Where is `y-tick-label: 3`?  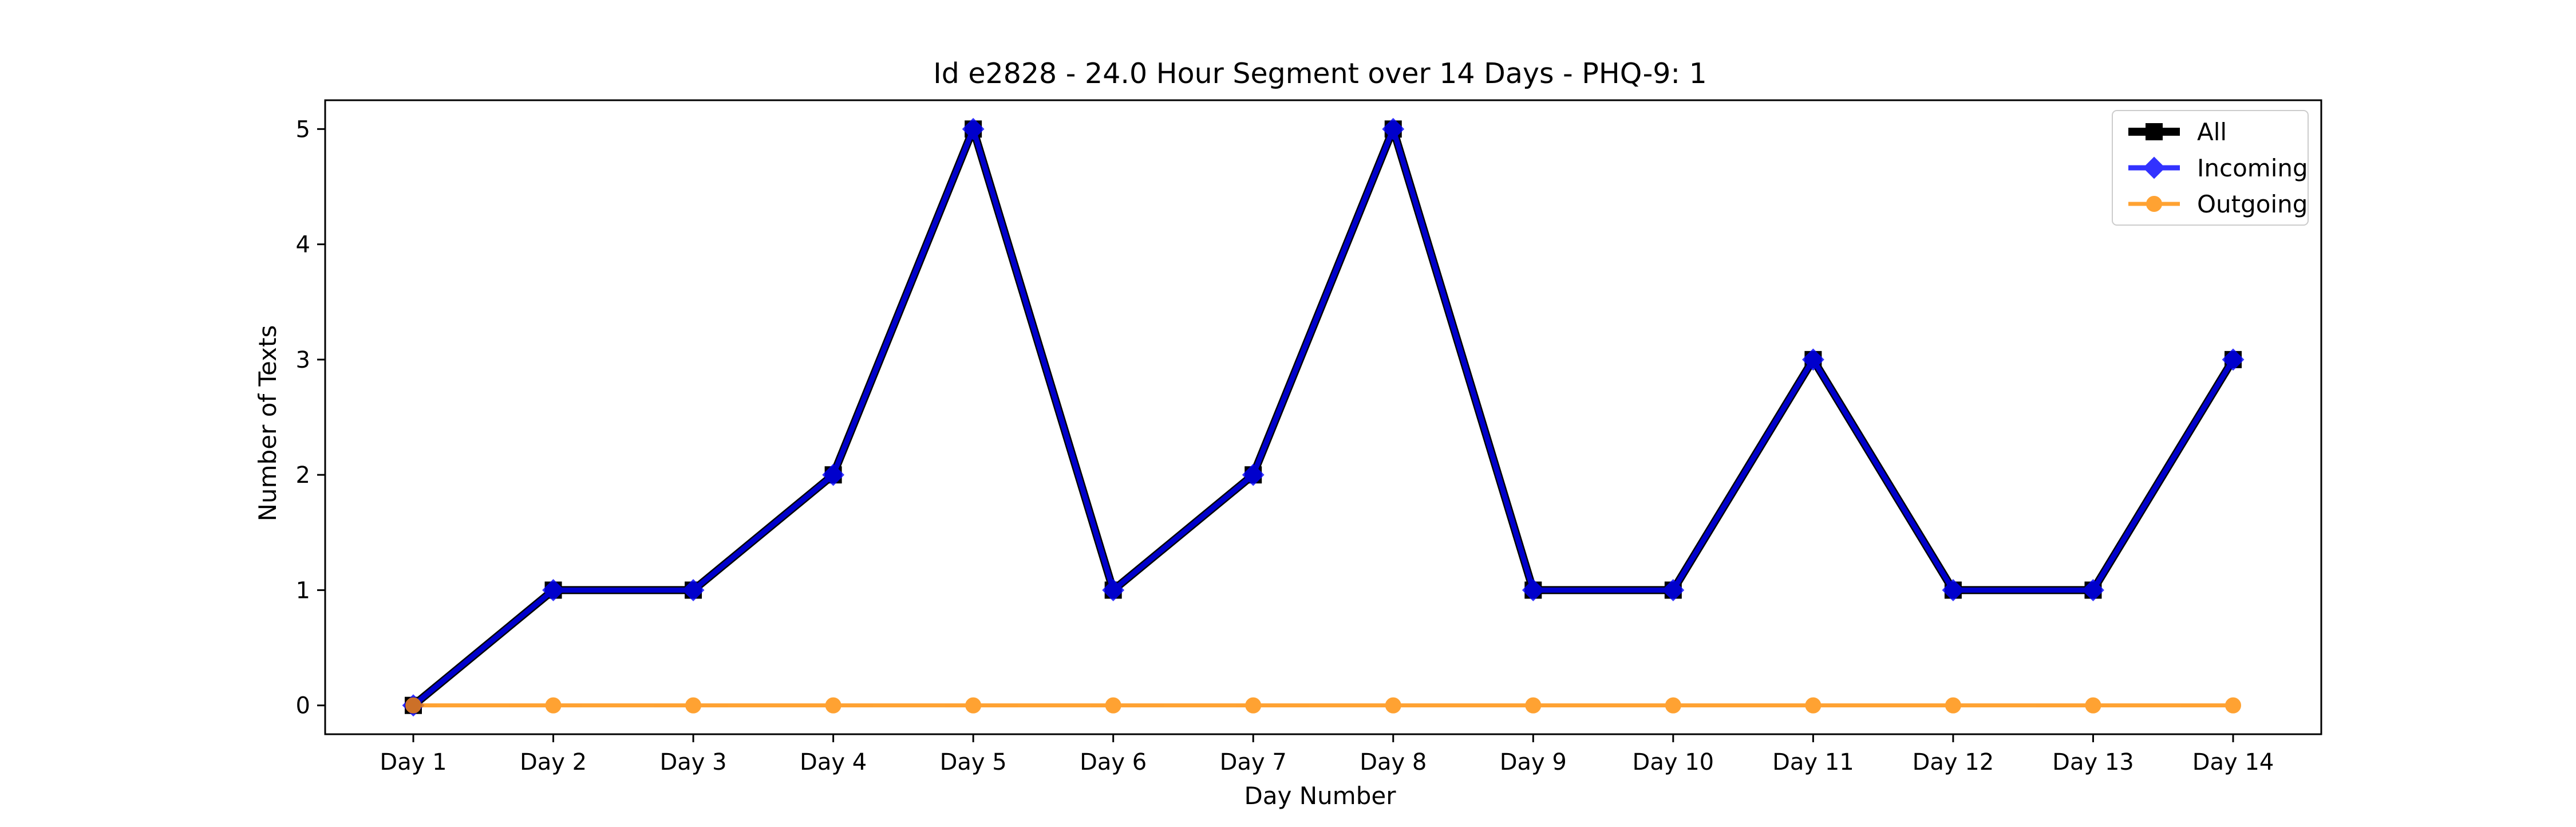
y-tick-label: 3 is located at coordinates (303, 360).